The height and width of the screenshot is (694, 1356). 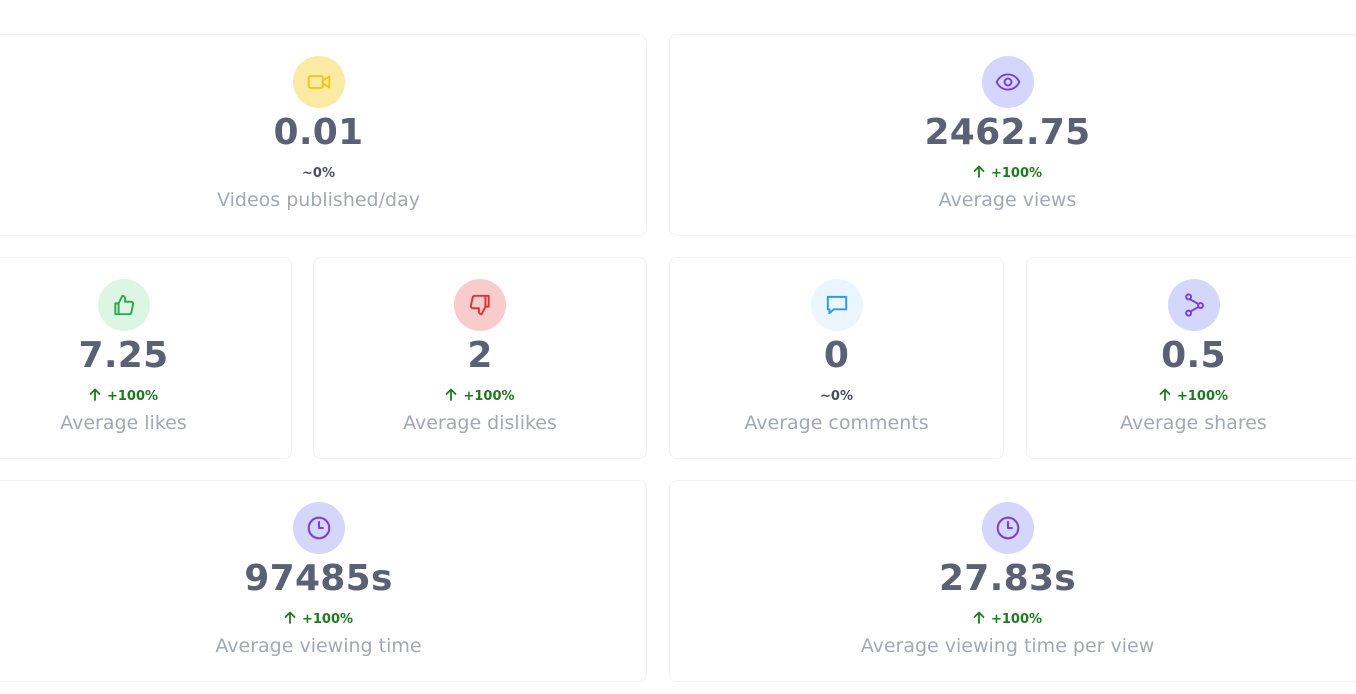 I want to click on eye-icon, so click(x=1007, y=82).